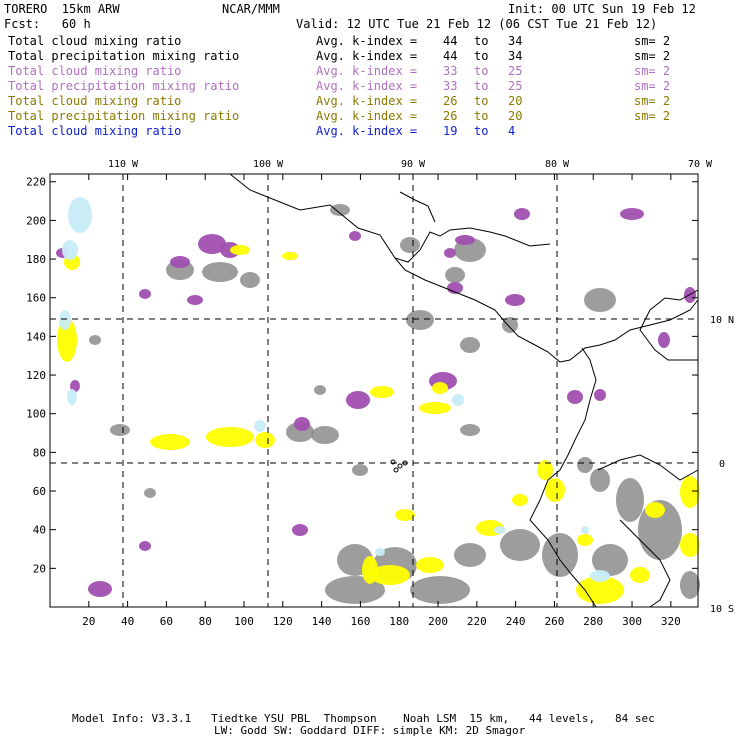 This screenshot has width=740, height=740. I want to click on y-tick-label: 100, so click(36, 414).